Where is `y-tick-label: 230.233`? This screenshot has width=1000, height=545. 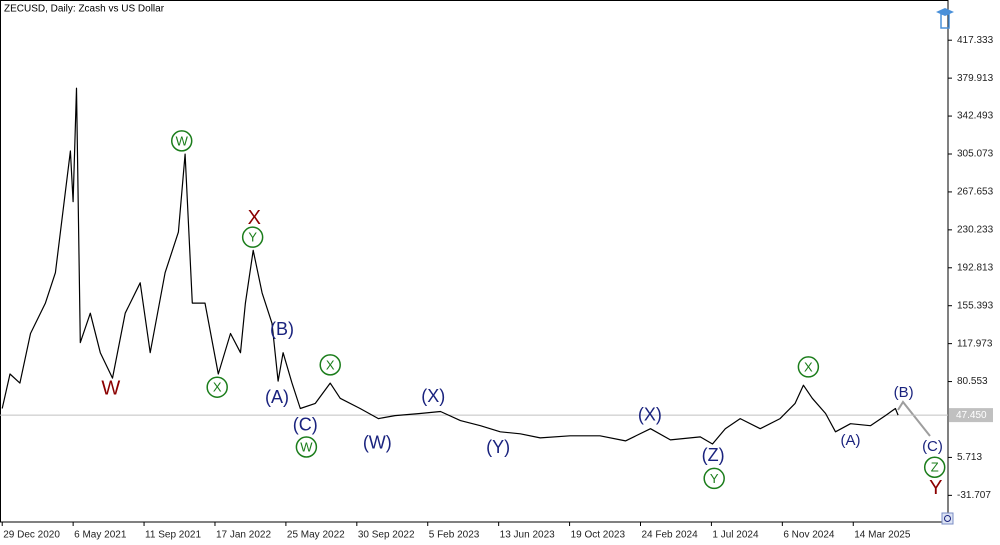
y-tick-label: 230.233 is located at coordinates (975, 229).